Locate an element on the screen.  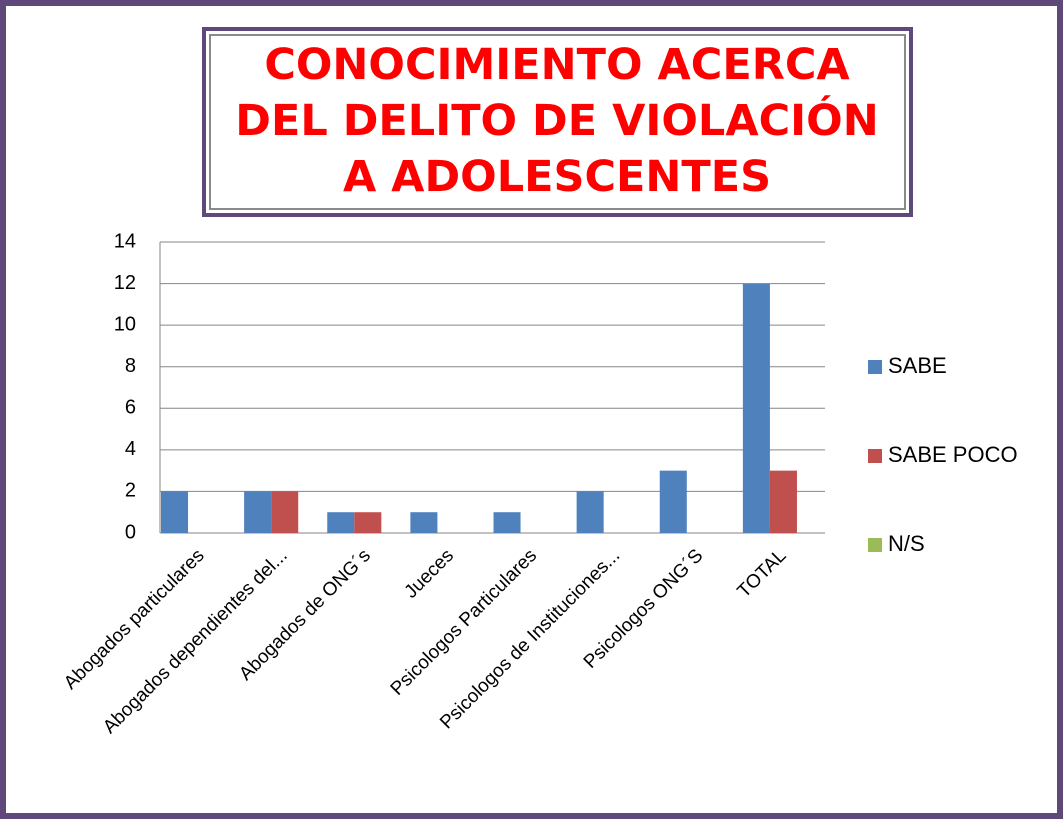
y-tick-label: 14 is located at coordinates (125, 241).